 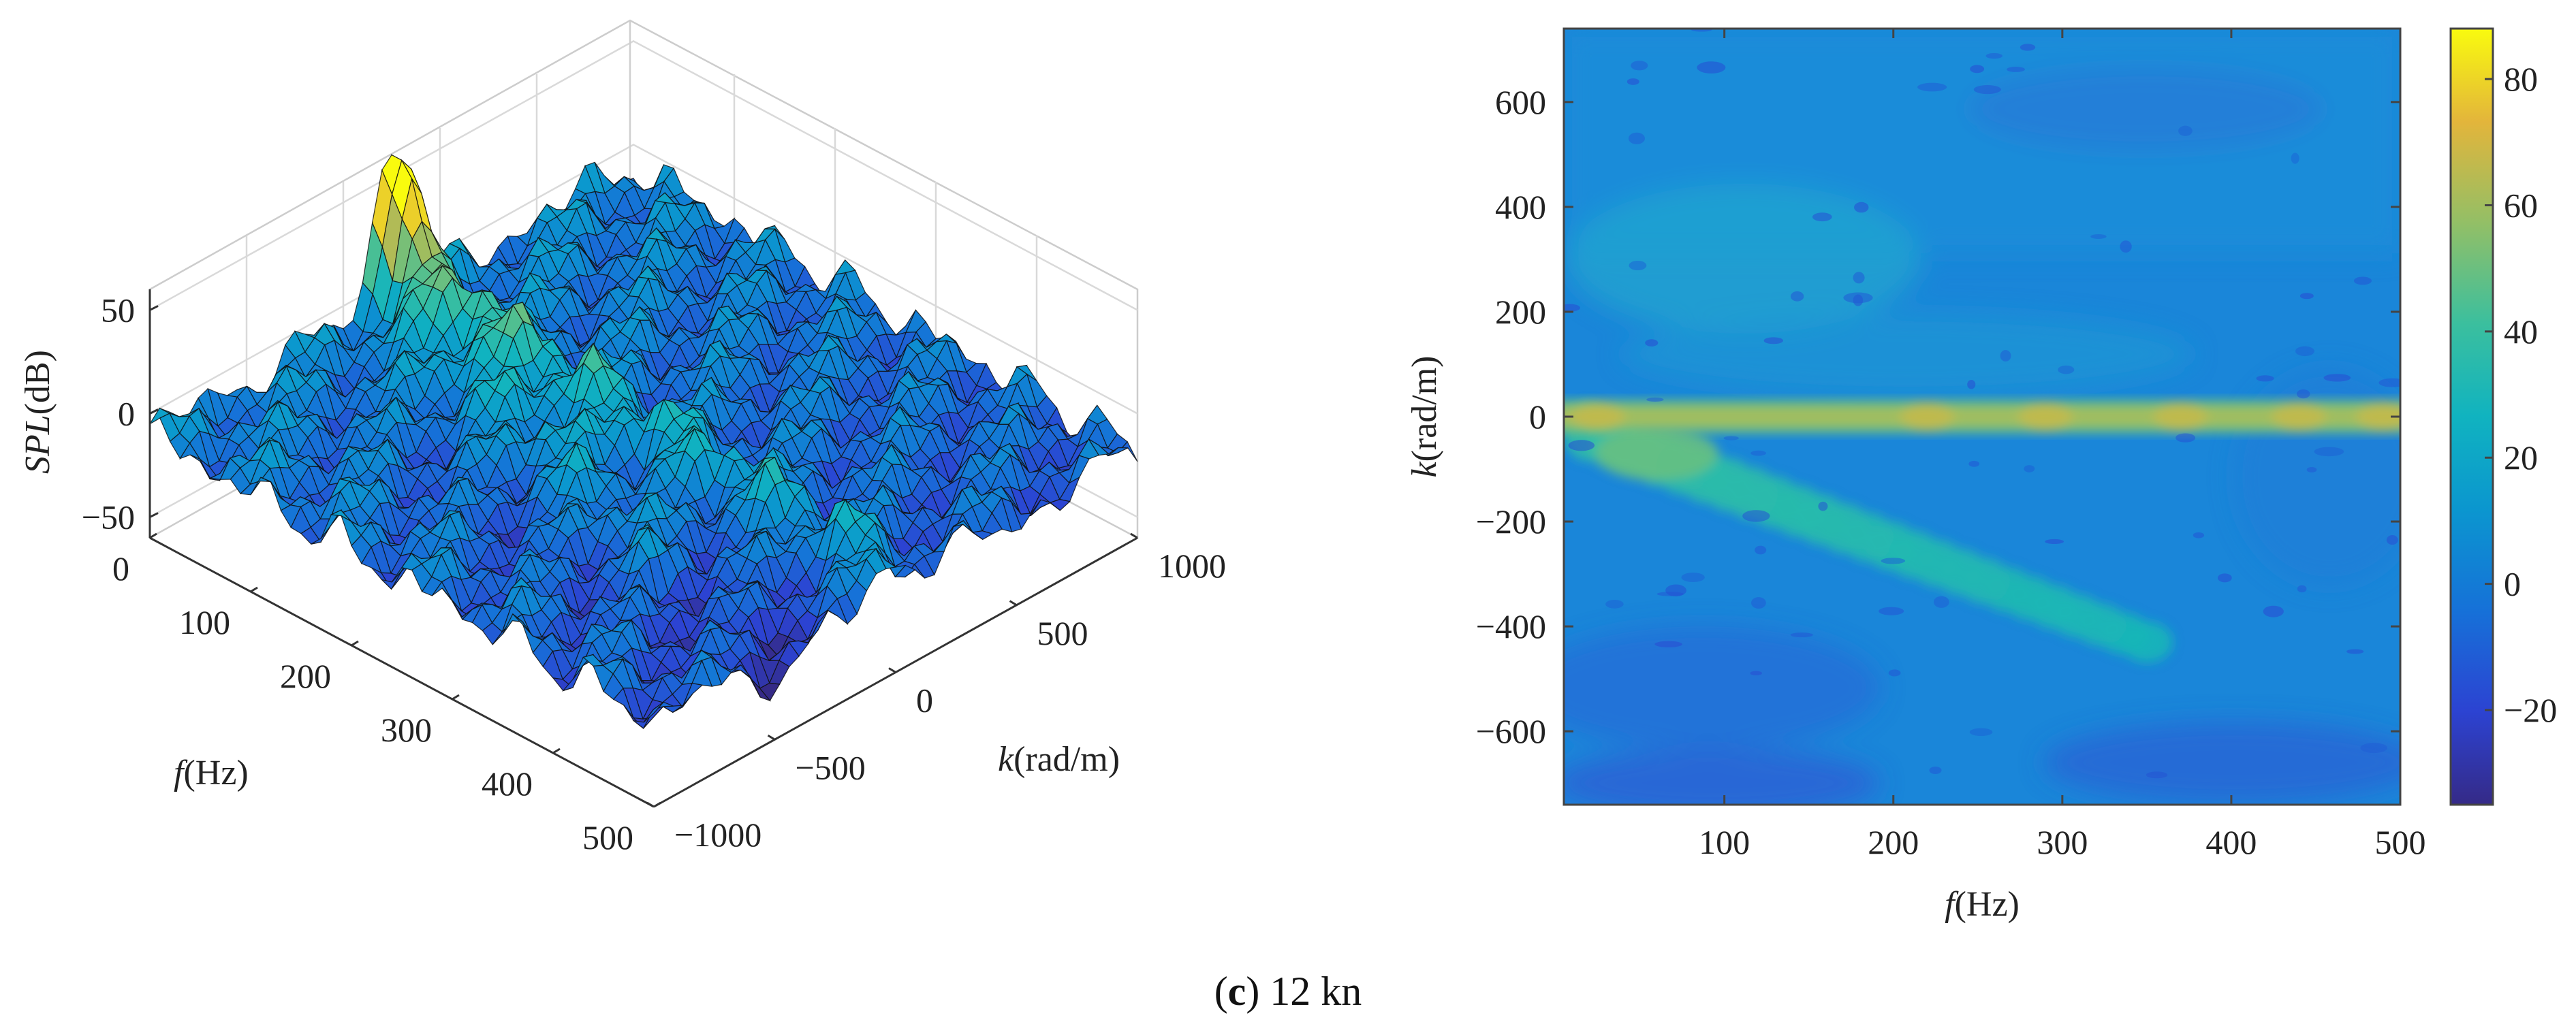 What do you see at coordinates (402, 672) in the screenshot?
I see `f-axis-line` at bounding box center [402, 672].